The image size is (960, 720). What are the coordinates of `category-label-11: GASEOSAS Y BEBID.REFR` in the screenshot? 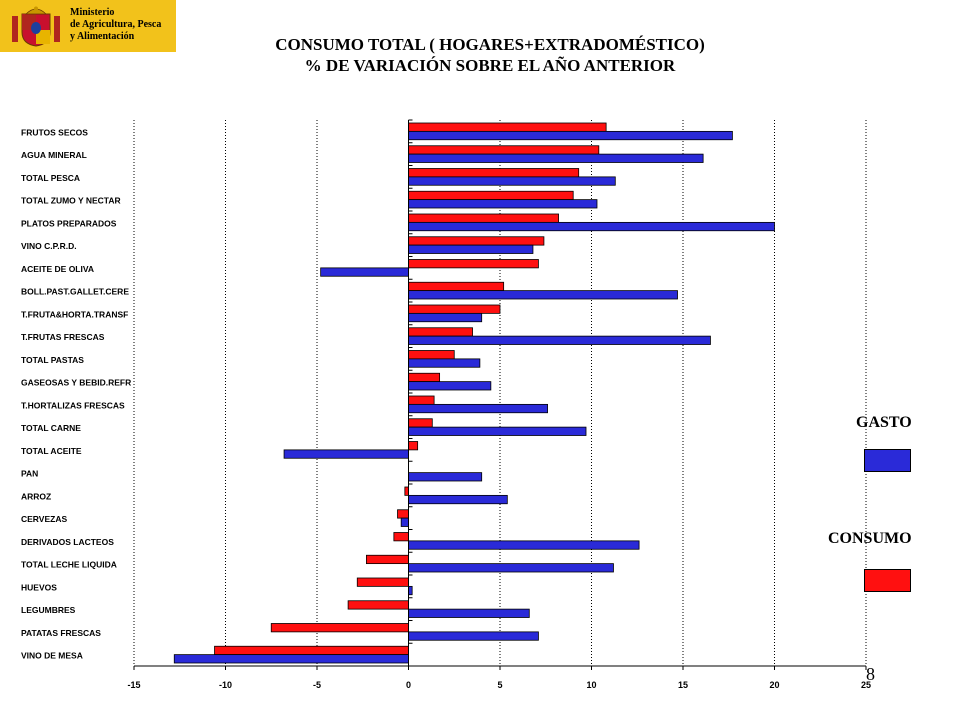 It's located at (76, 383).